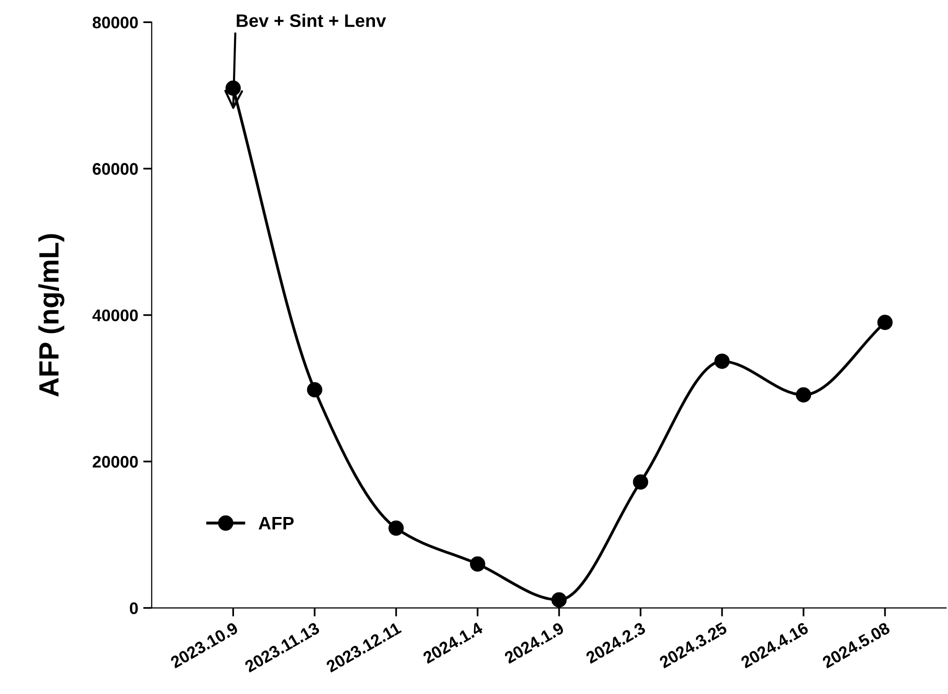 The height and width of the screenshot is (694, 948). What do you see at coordinates (276, 523) in the screenshot?
I see `legend-label: AFP` at bounding box center [276, 523].